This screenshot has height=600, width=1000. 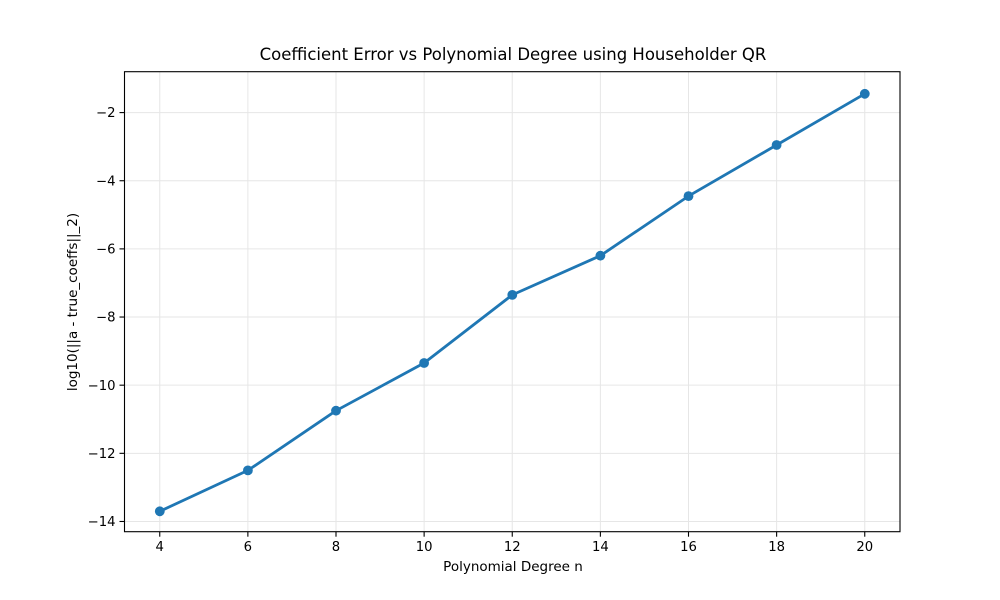 What do you see at coordinates (102, 522) in the screenshot?
I see `y-tick-label: −14` at bounding box center [102, 522].